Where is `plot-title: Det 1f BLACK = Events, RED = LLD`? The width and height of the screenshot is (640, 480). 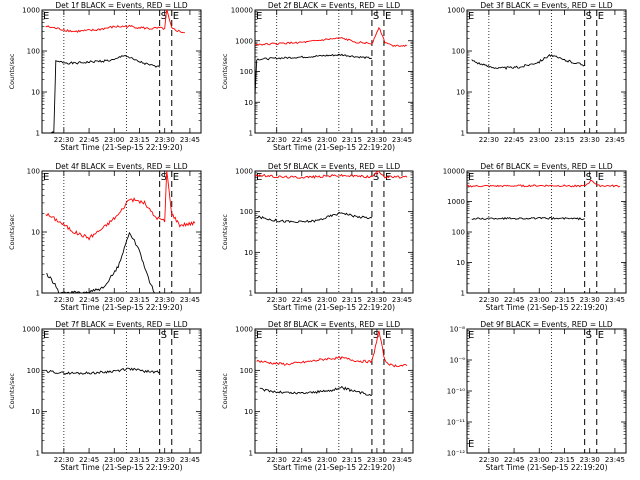
plot-title: Det 1f BLACK = Events, RED = LLD is located at coordinates (121, 5).